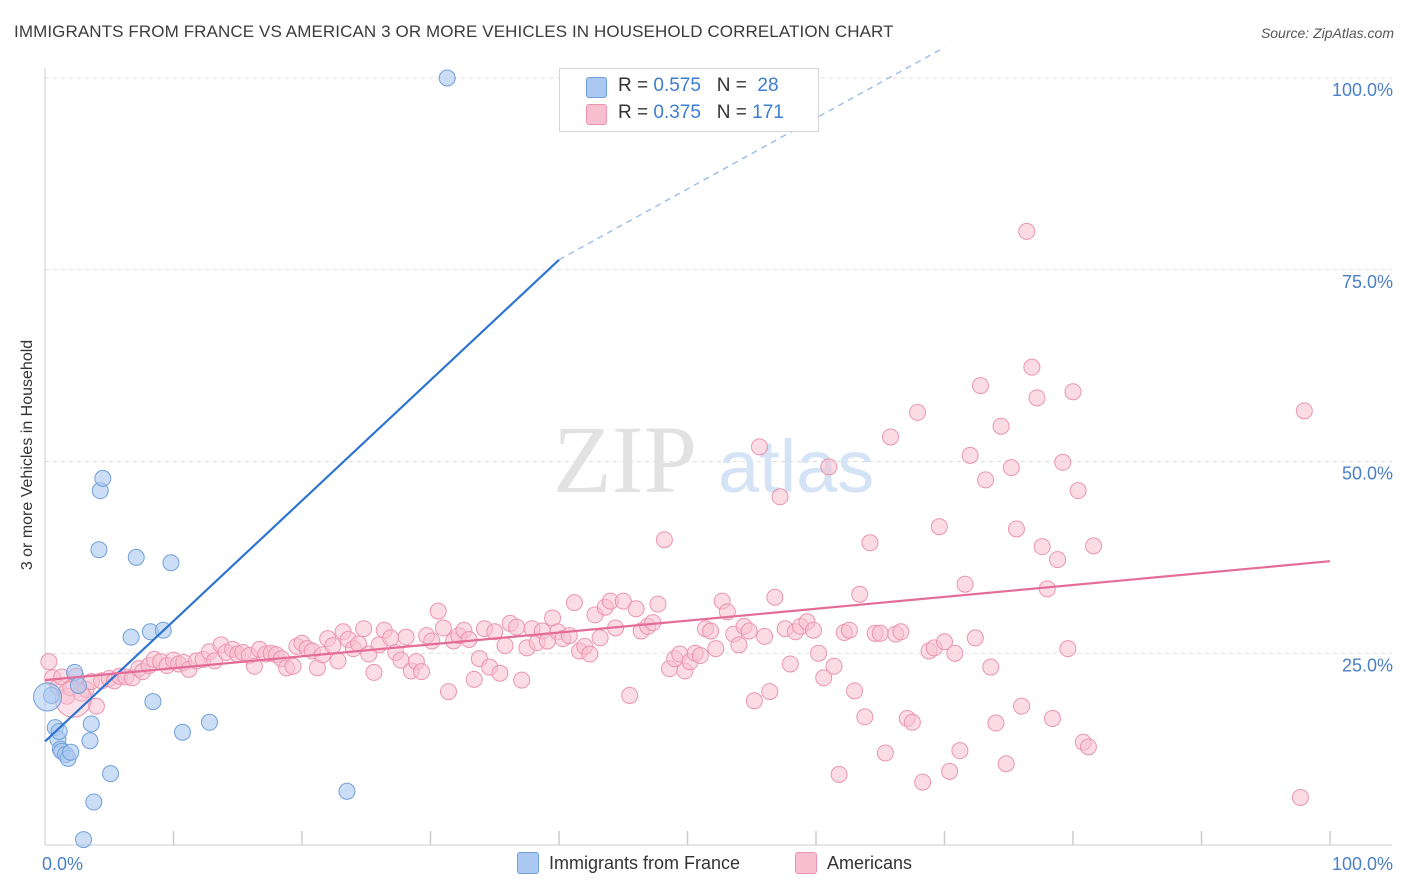  Describe the element at coordinates (701, 112) in the screenshot. I see `stats-text: R = 0.375 N = 171` at that location.